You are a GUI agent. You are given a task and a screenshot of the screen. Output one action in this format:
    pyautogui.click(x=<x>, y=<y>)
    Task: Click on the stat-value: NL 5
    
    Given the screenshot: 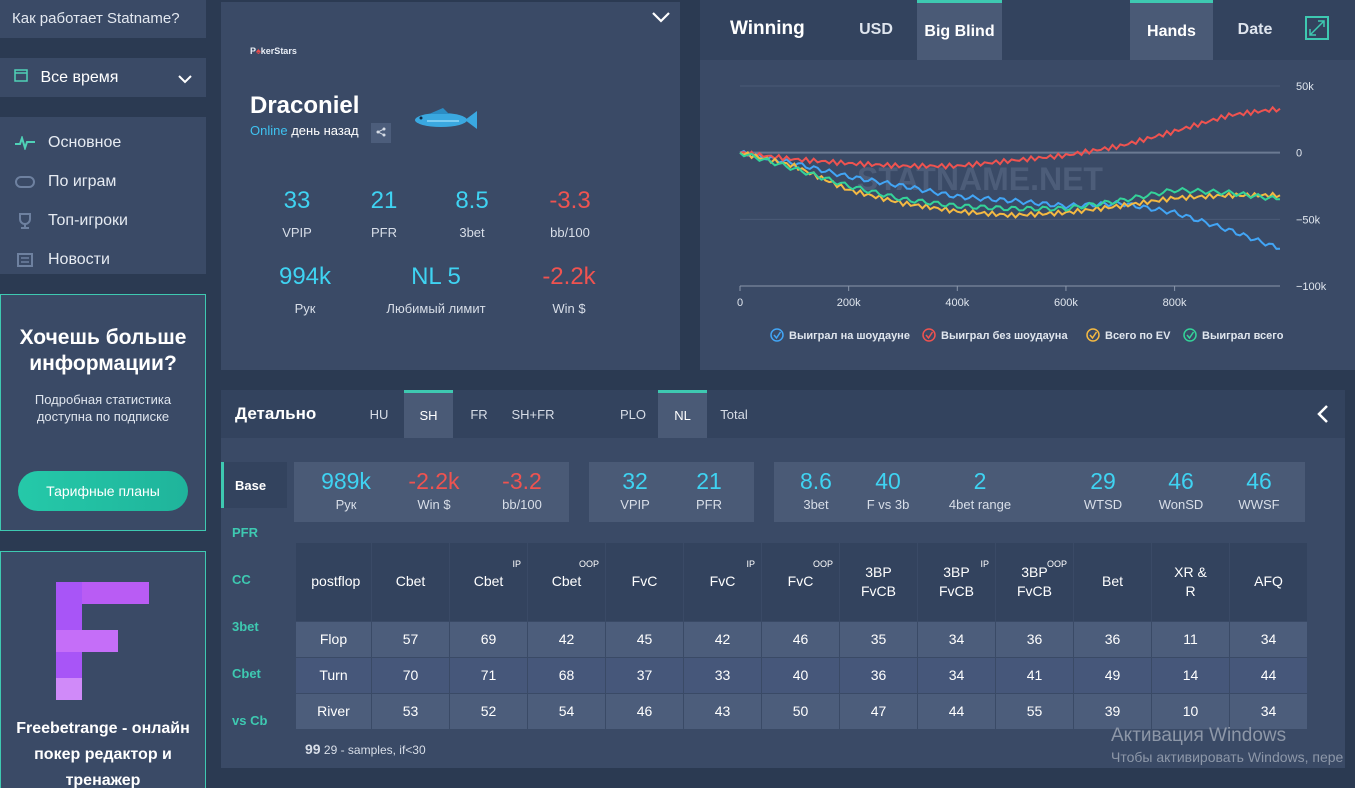 What is the action you would take?
    pyautogui.click(x=436, y=276)
    